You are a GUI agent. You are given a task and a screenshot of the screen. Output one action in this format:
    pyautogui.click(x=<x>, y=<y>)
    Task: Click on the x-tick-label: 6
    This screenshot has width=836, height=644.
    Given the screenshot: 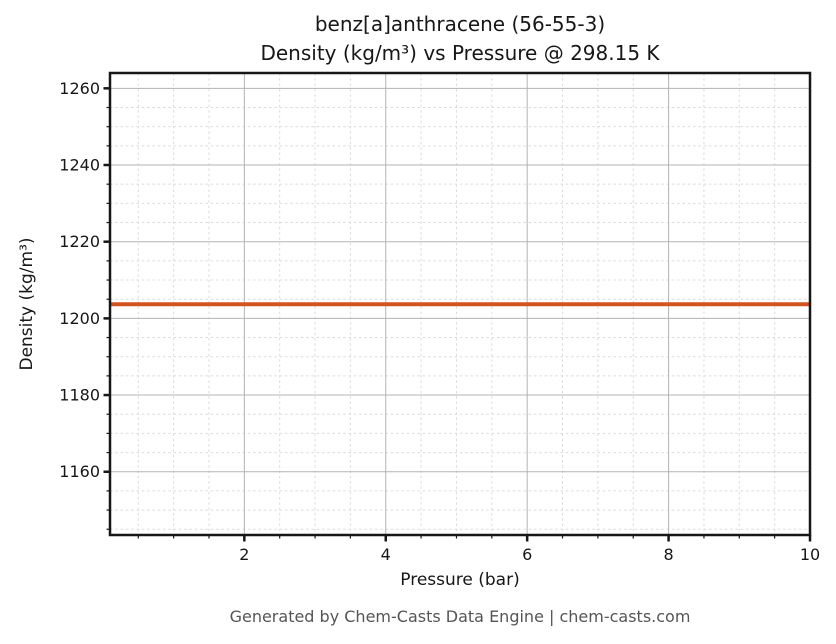 What is the action you would take?
    pyautogui.click(x=527, y=554)
    